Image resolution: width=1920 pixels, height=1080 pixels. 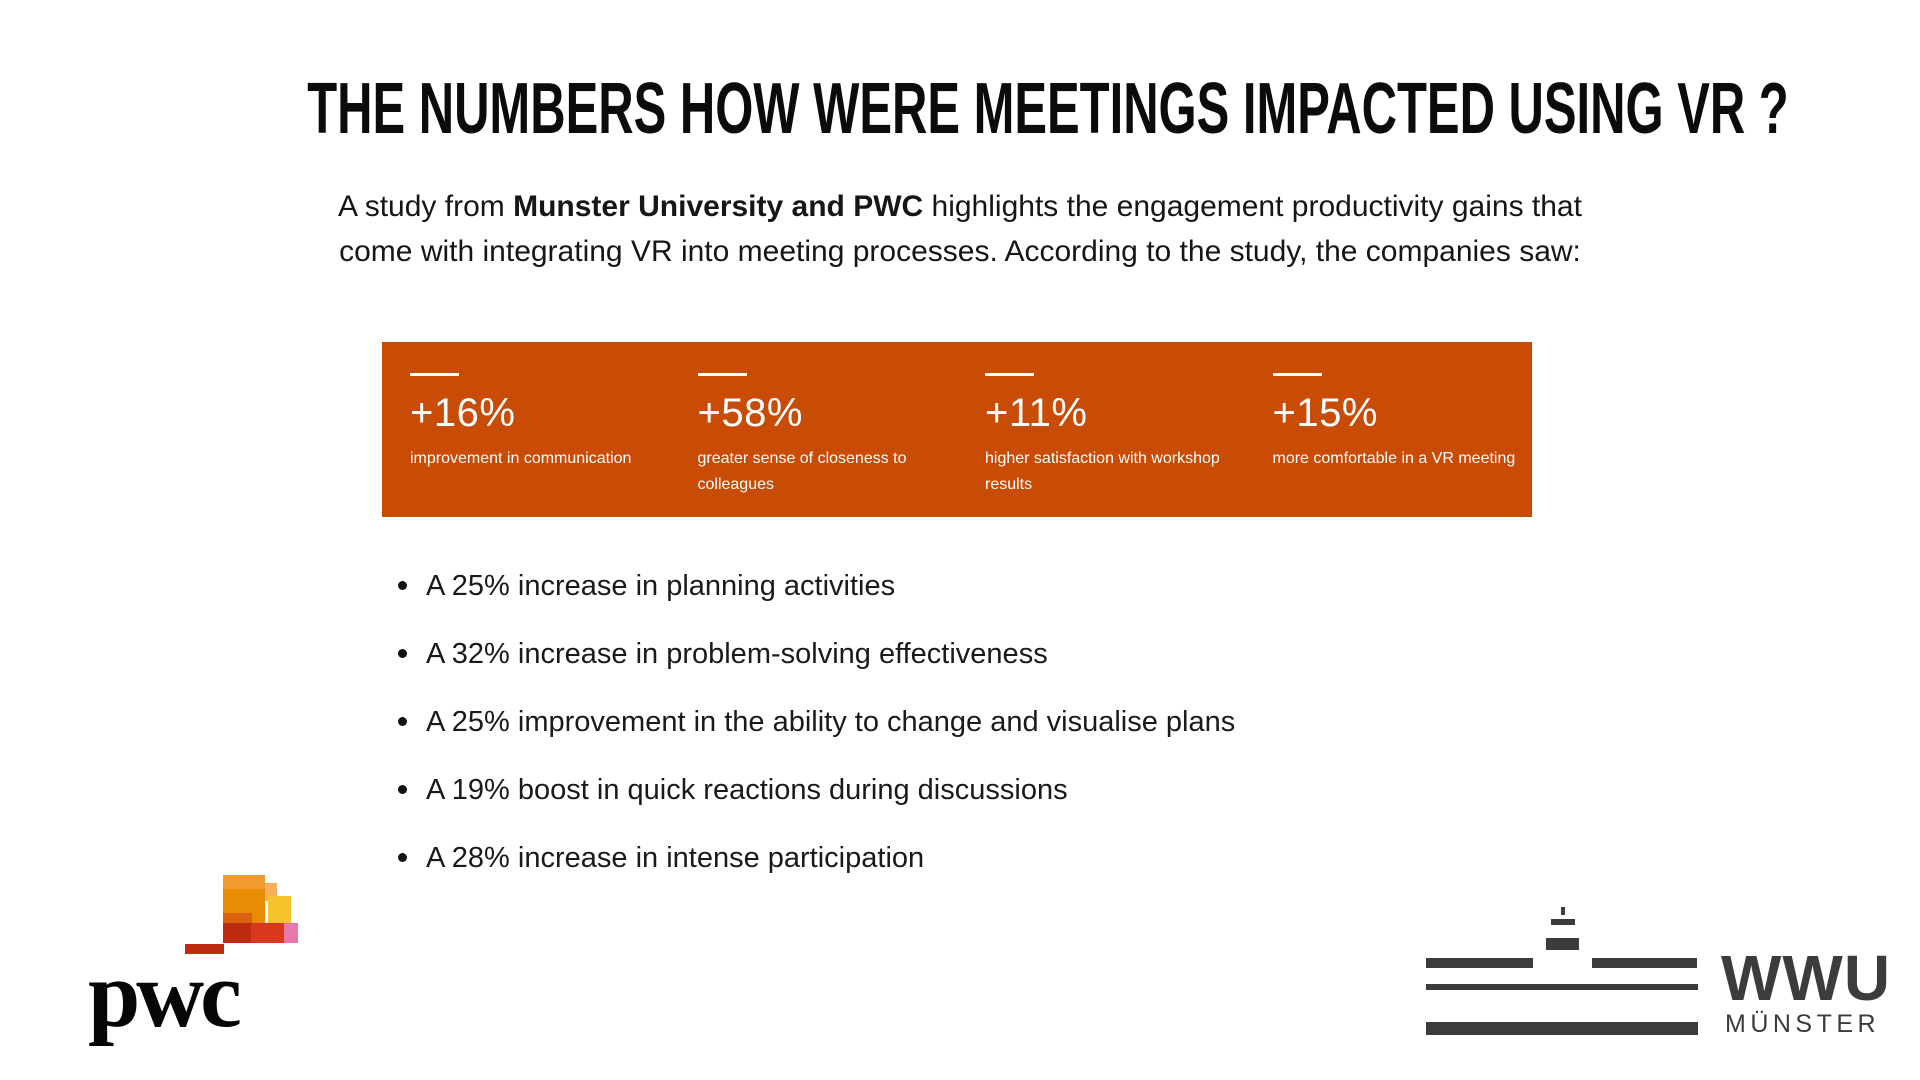 What do you see at coordinates (1389, 429) in the screenshot?
I see `stat-card-comfort: +15% more comfortable in a VR meeting` at bounding box center [1389, 429].